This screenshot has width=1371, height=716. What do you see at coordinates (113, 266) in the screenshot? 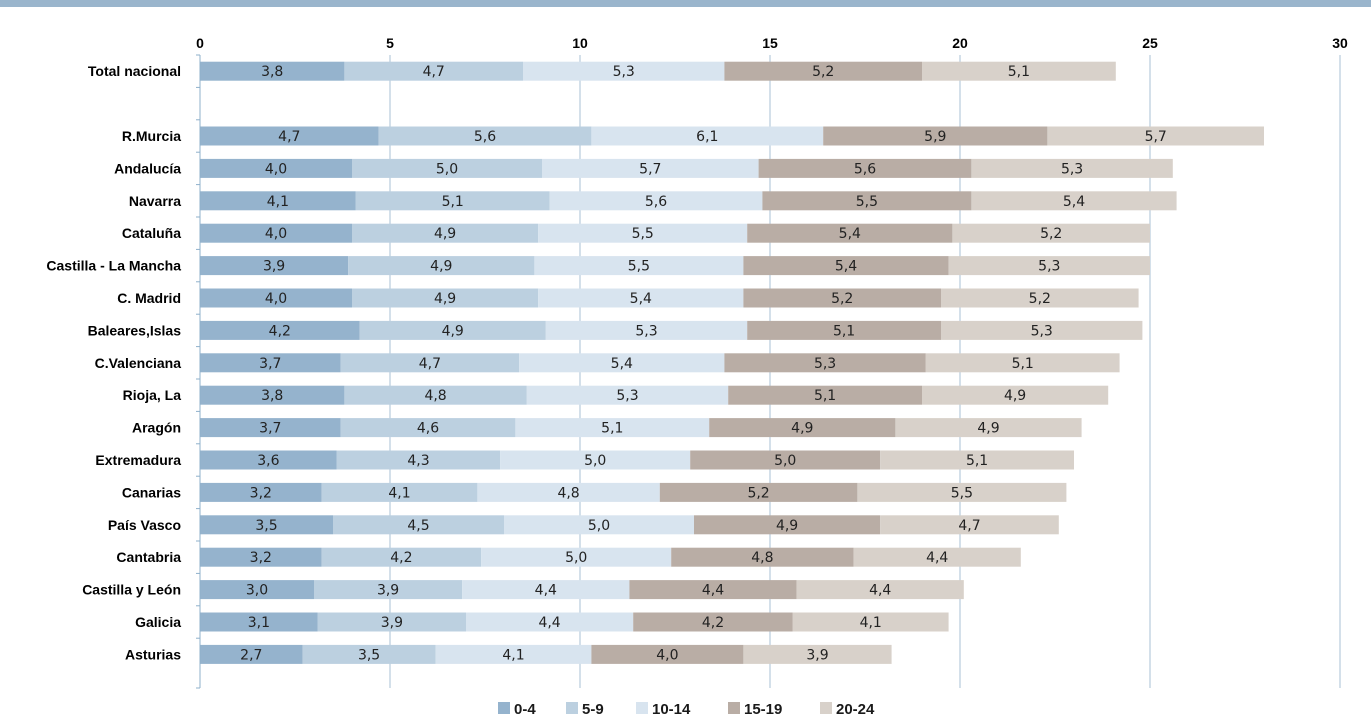
I see `category-label: Castilla - La Mancha` at bounding box center [113, 266].